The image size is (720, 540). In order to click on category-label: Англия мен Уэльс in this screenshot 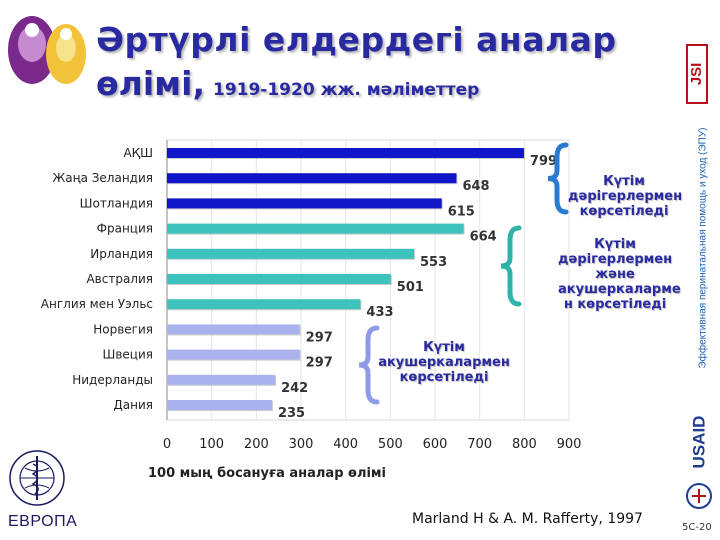, I will do `click(97, 304)`.